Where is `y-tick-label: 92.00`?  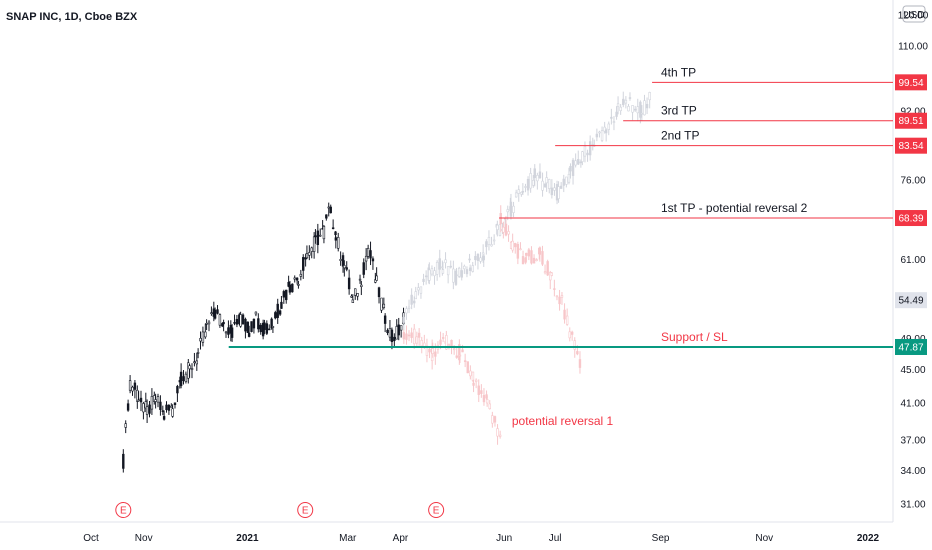
y-tick-label: 92.00 is located at coordinates (912, 111).